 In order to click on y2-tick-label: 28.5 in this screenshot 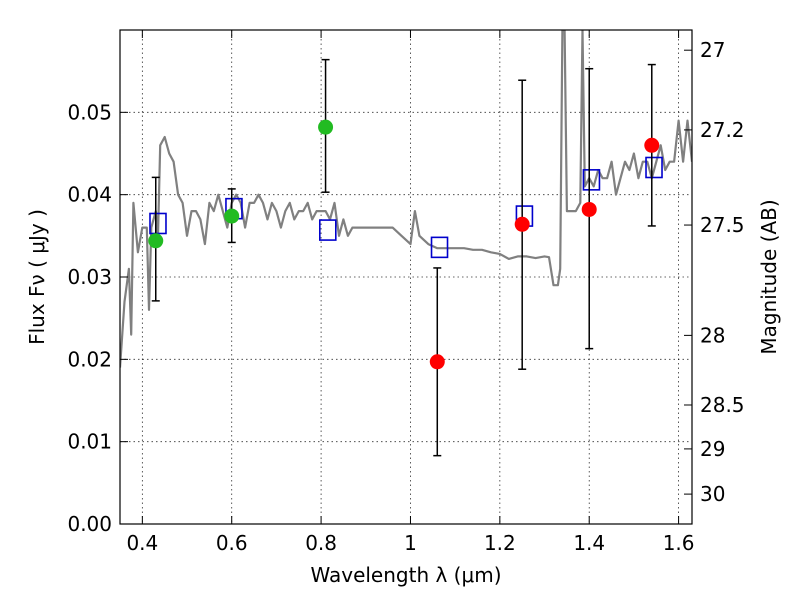, I will do `click(722, 405)`.